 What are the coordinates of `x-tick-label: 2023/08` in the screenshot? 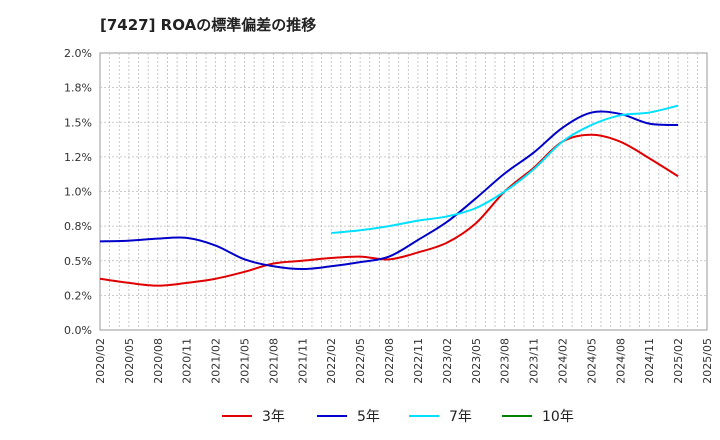 It's located at (505, 361).